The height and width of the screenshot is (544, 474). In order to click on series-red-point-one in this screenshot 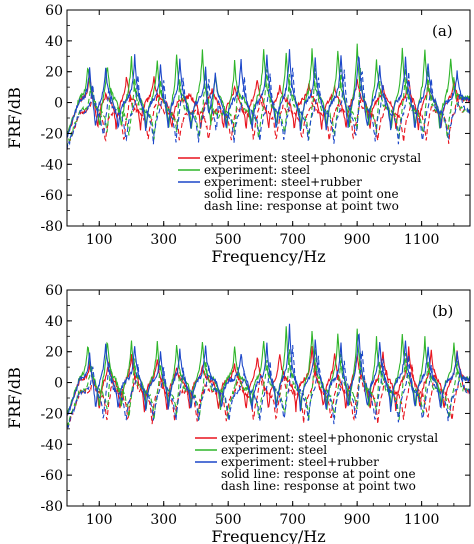, I will do `click(268, 106)`.